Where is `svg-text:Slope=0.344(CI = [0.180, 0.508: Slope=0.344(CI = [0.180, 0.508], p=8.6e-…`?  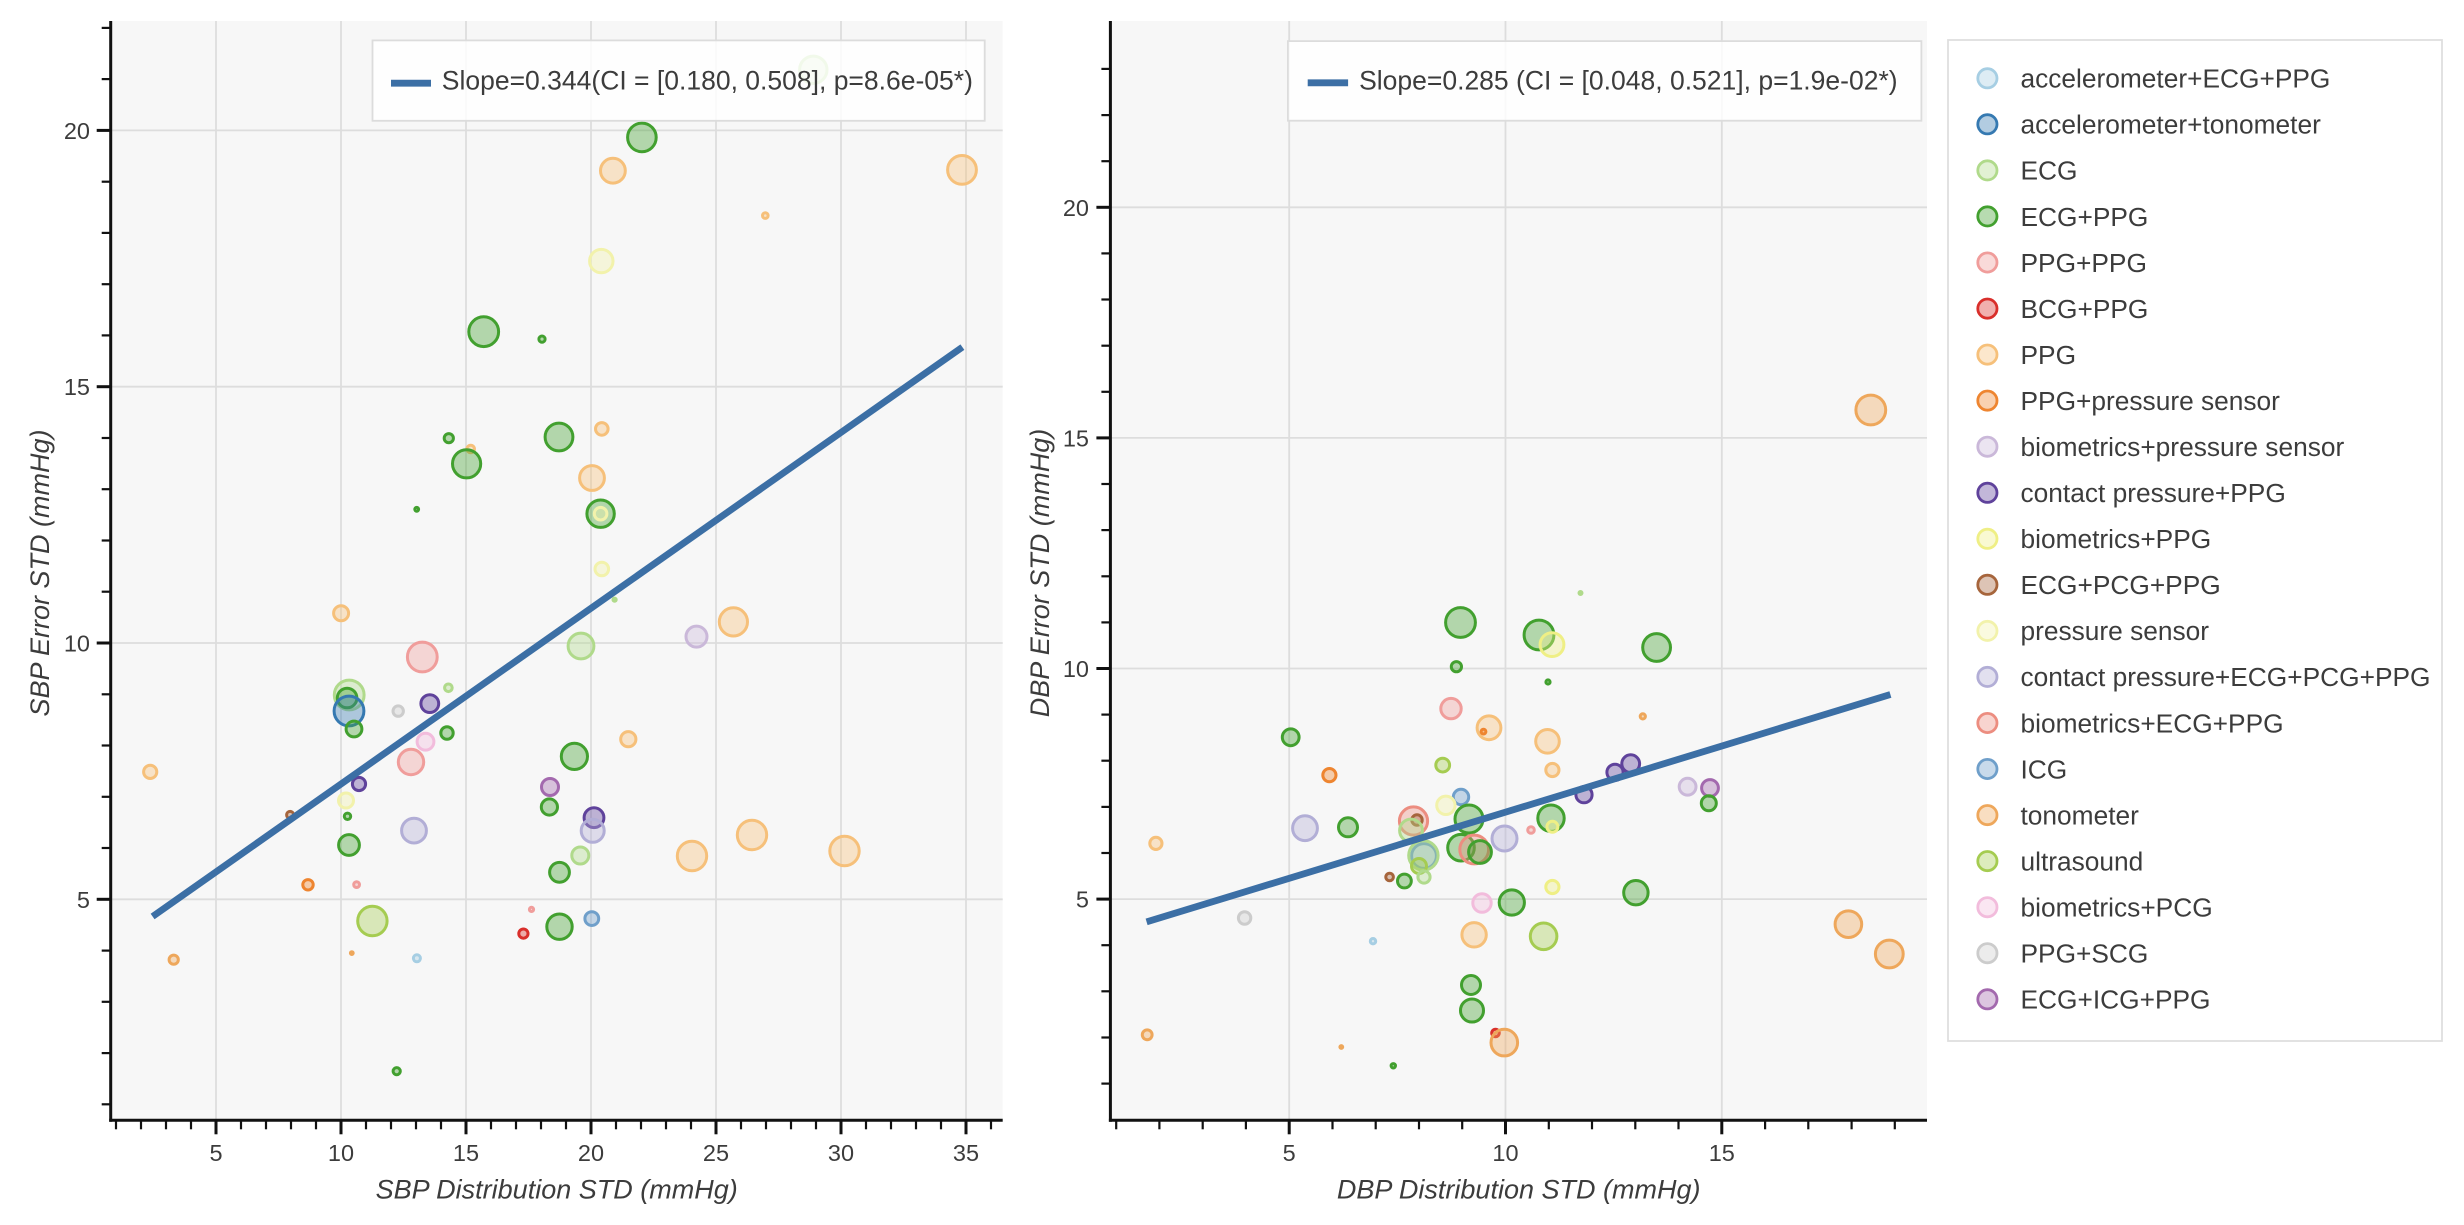 svg-text:Slope=0.344(CI = [0.180, 0.508: Slope=0.344(CI = [0.180, 0.508], p=8.6e-… is located at coordinates (707, 81).